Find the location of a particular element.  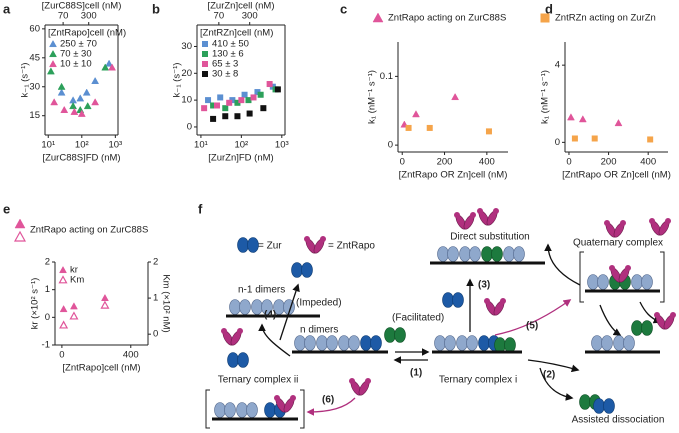

label: n-1 dimers is located at coordinates (261, 290).